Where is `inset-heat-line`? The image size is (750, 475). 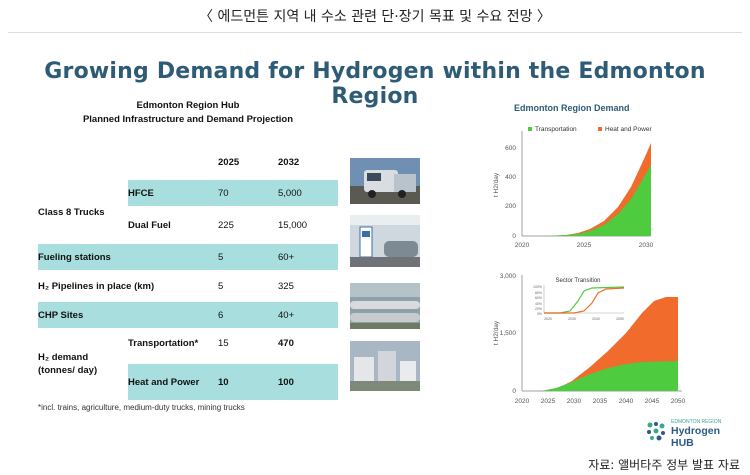
inset-heat-line is located at coordinates (584, 300).